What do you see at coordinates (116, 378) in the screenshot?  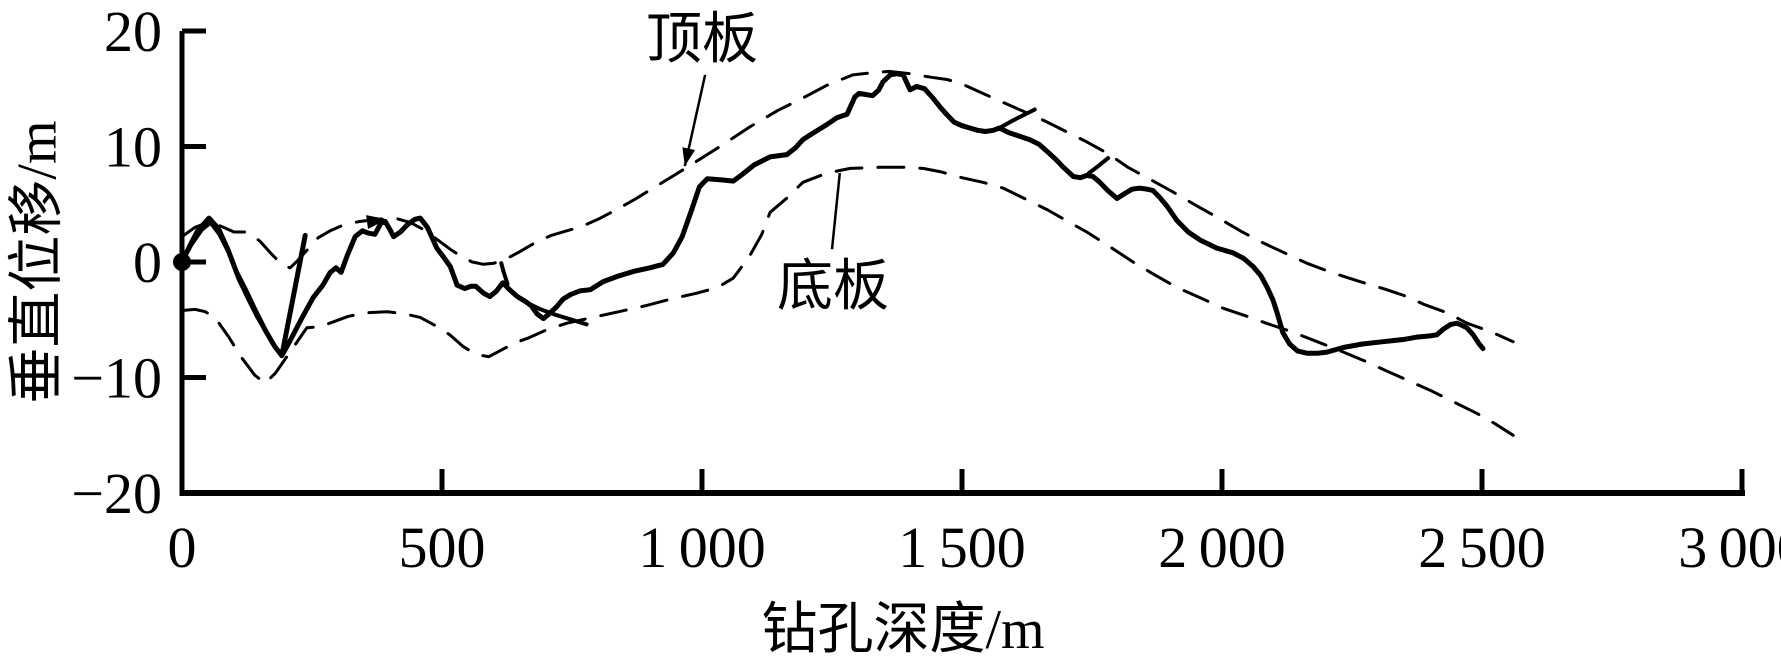 I see `y-tick-label--10: −10` at bounding box center [116, 378].